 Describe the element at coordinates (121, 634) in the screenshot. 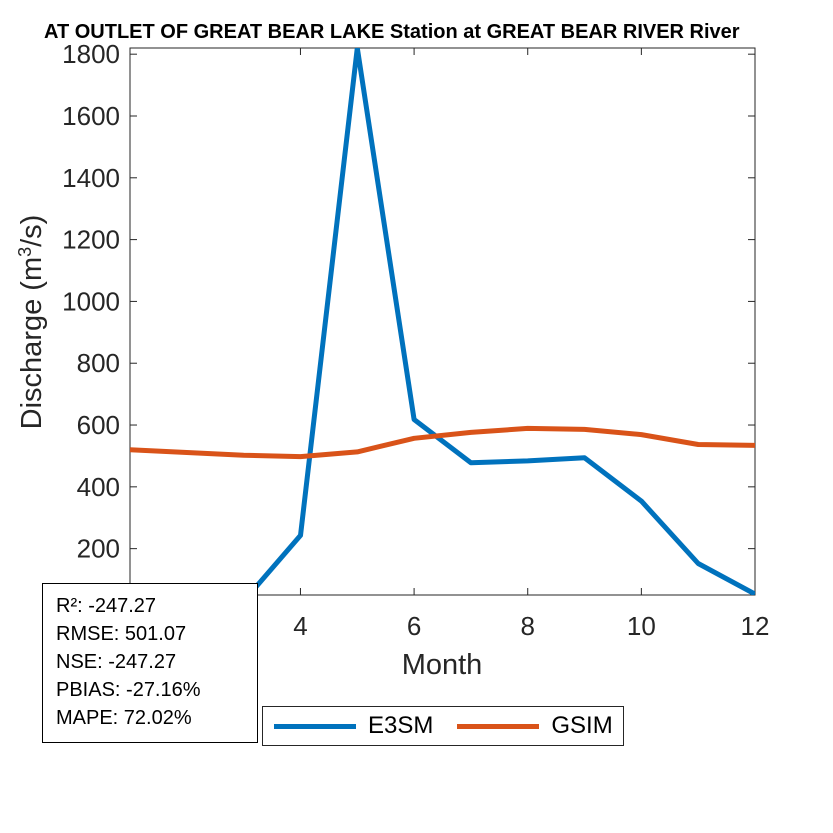

I see `rmse-text: RMSE: 501.07` at that location.